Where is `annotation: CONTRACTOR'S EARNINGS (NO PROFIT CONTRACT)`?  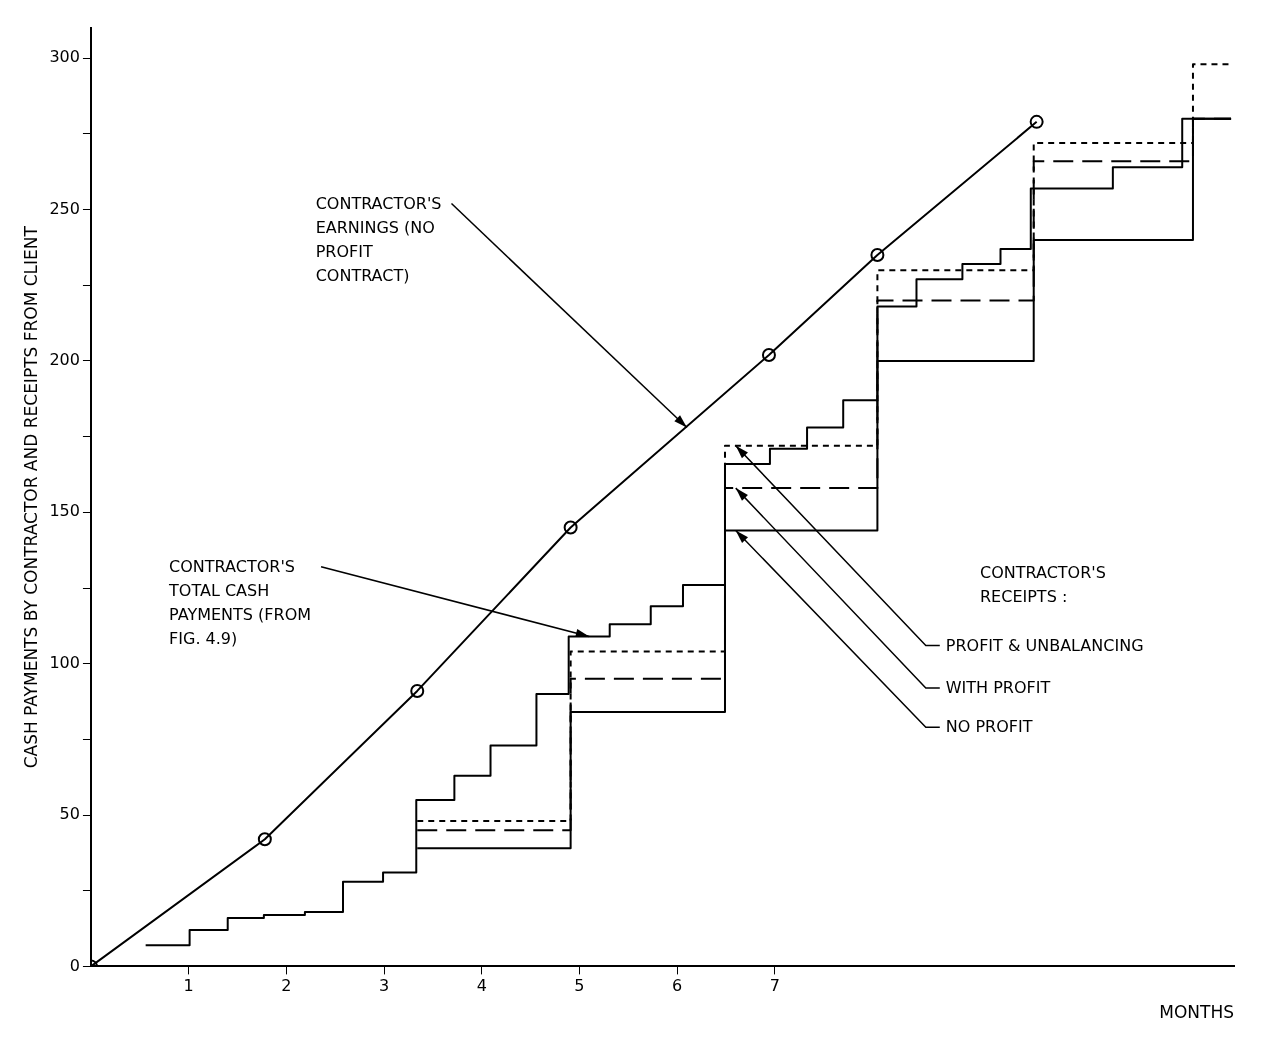 annotation: CONTRACTOR'S EARNINGS (NO PROFIT CONTRACT) is located at coordinates (378, 239).